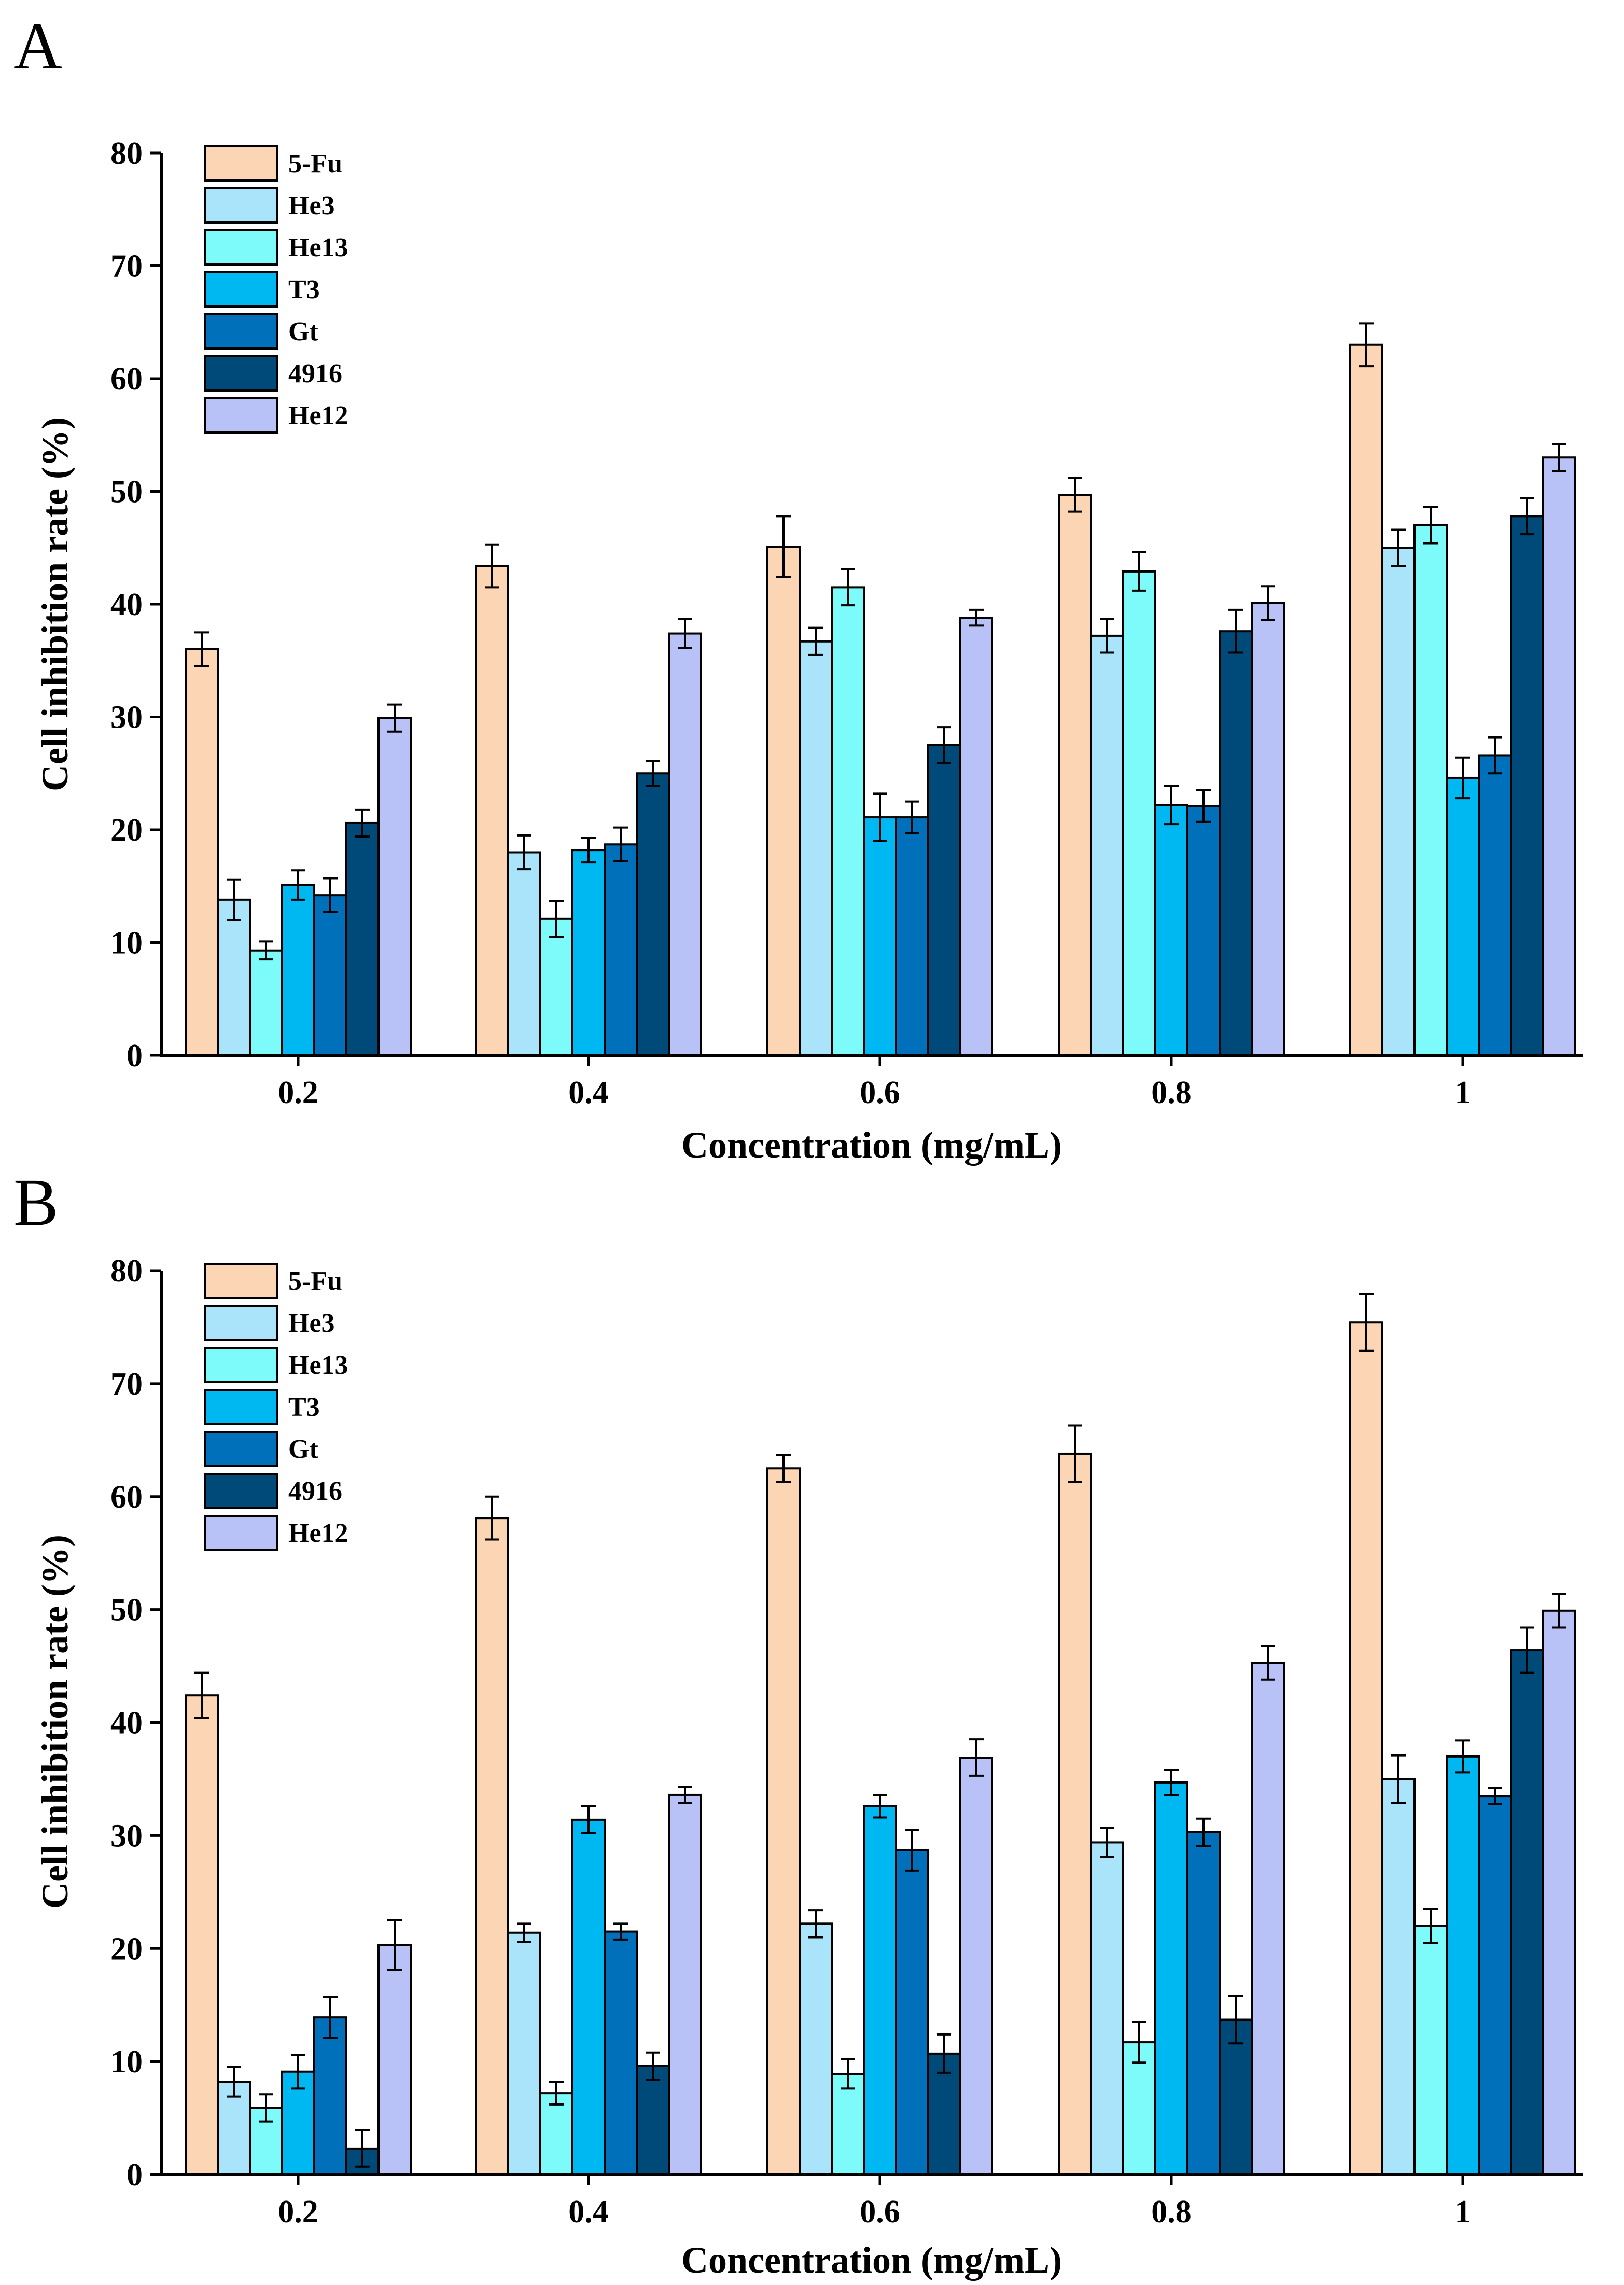  Describe the element at coordinates (880, 1990) in the screenshot. I see `panel-b-bar-t3-0.6` at that location.